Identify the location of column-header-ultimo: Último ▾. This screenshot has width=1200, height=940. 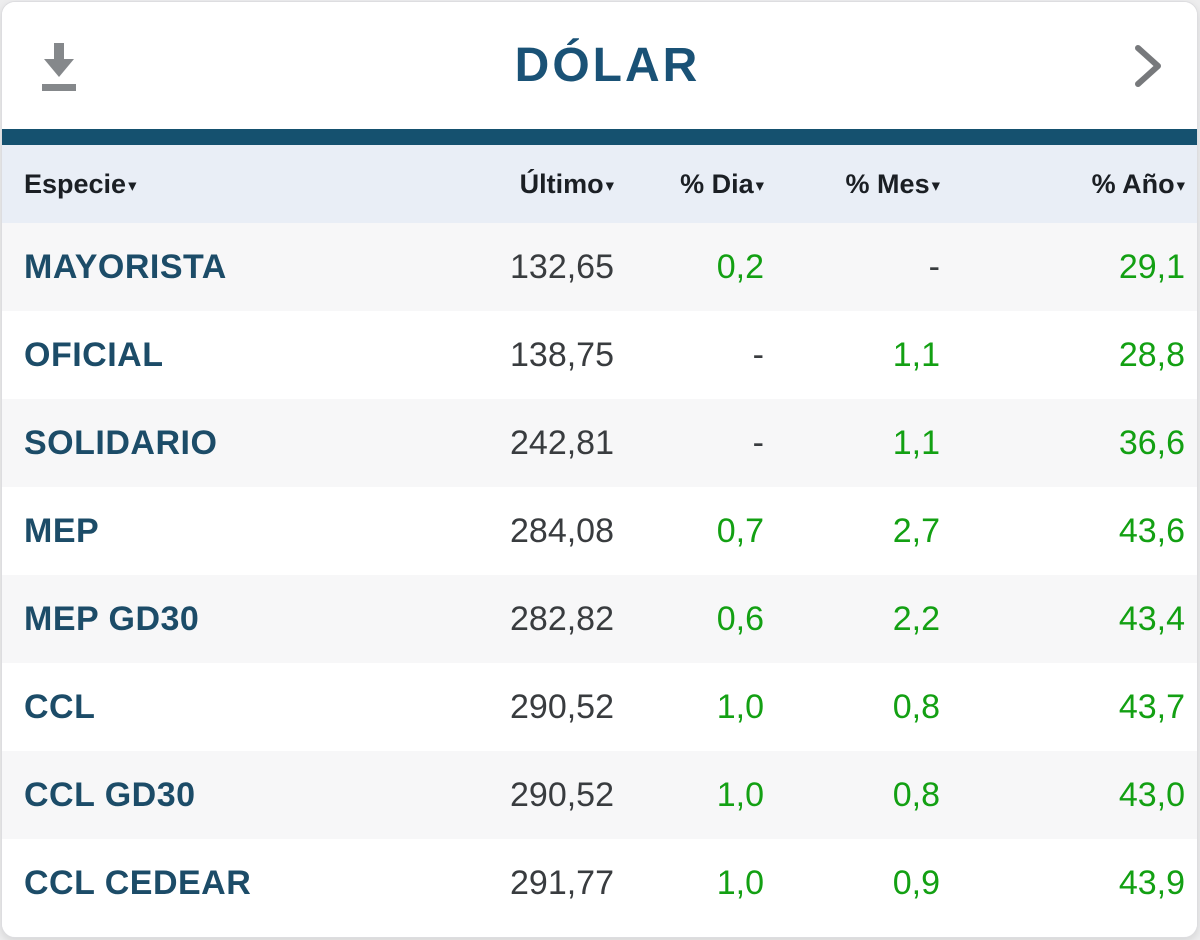
(518, 184).